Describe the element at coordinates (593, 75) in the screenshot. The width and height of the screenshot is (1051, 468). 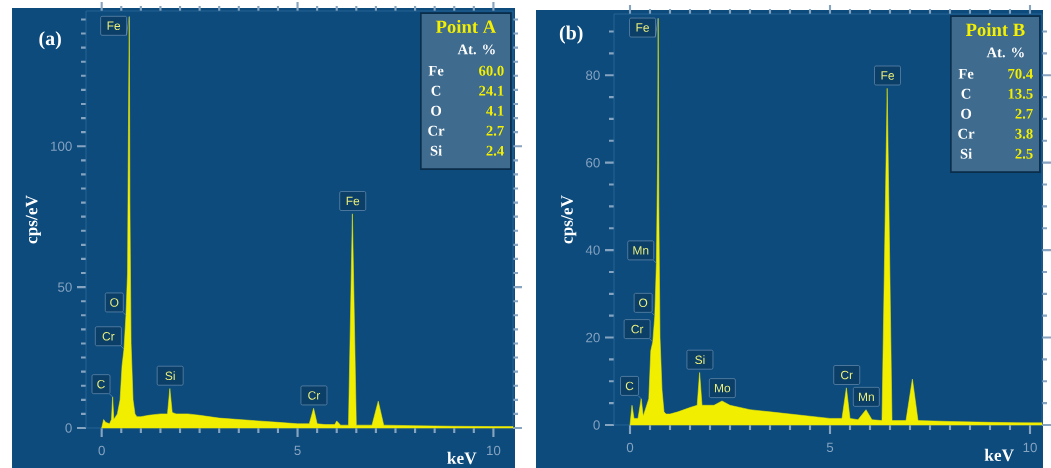
I see `y-tick-label: 80` at that location.